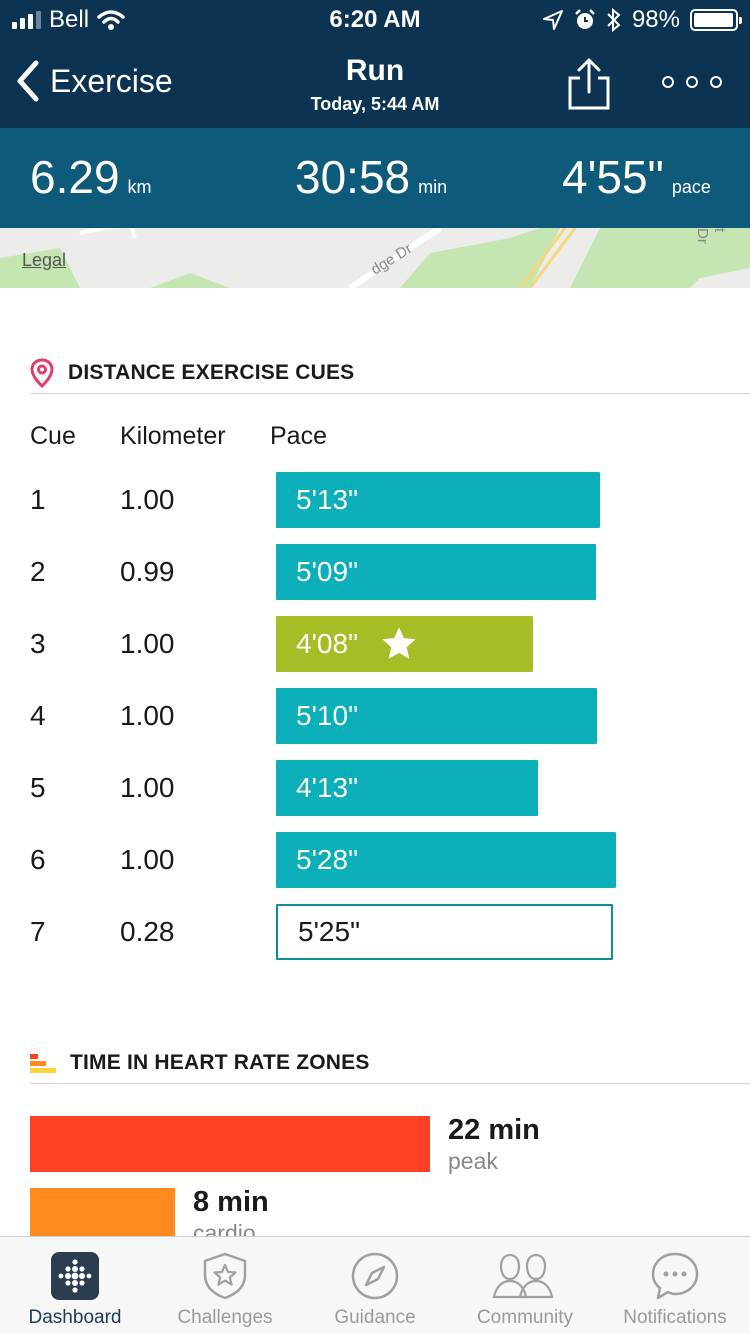 This screenshot has width=750, height=1334. What do you see at coordinates (327, 499) in the screenshot?
I see `pace-label: 5'13"` at bounding box center [327, 499].